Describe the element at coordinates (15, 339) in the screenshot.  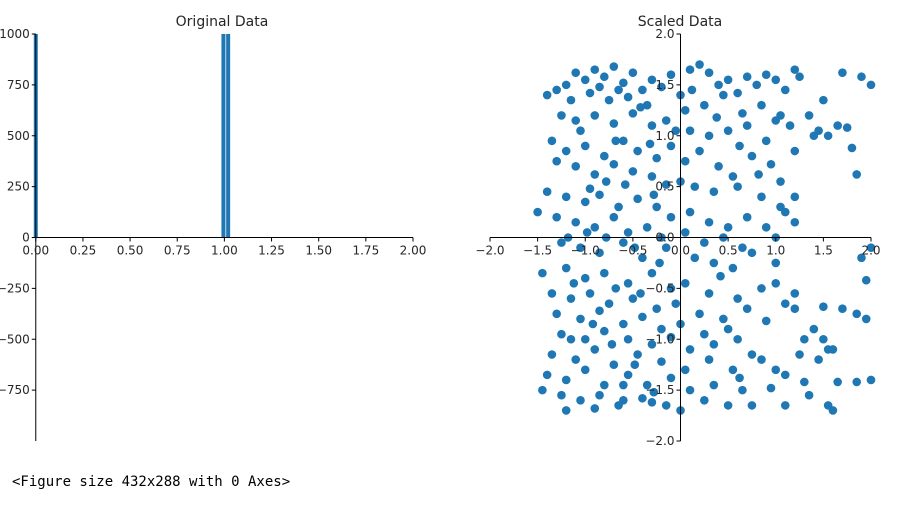
I see `chart1-y-tick-label: −500` at that location.